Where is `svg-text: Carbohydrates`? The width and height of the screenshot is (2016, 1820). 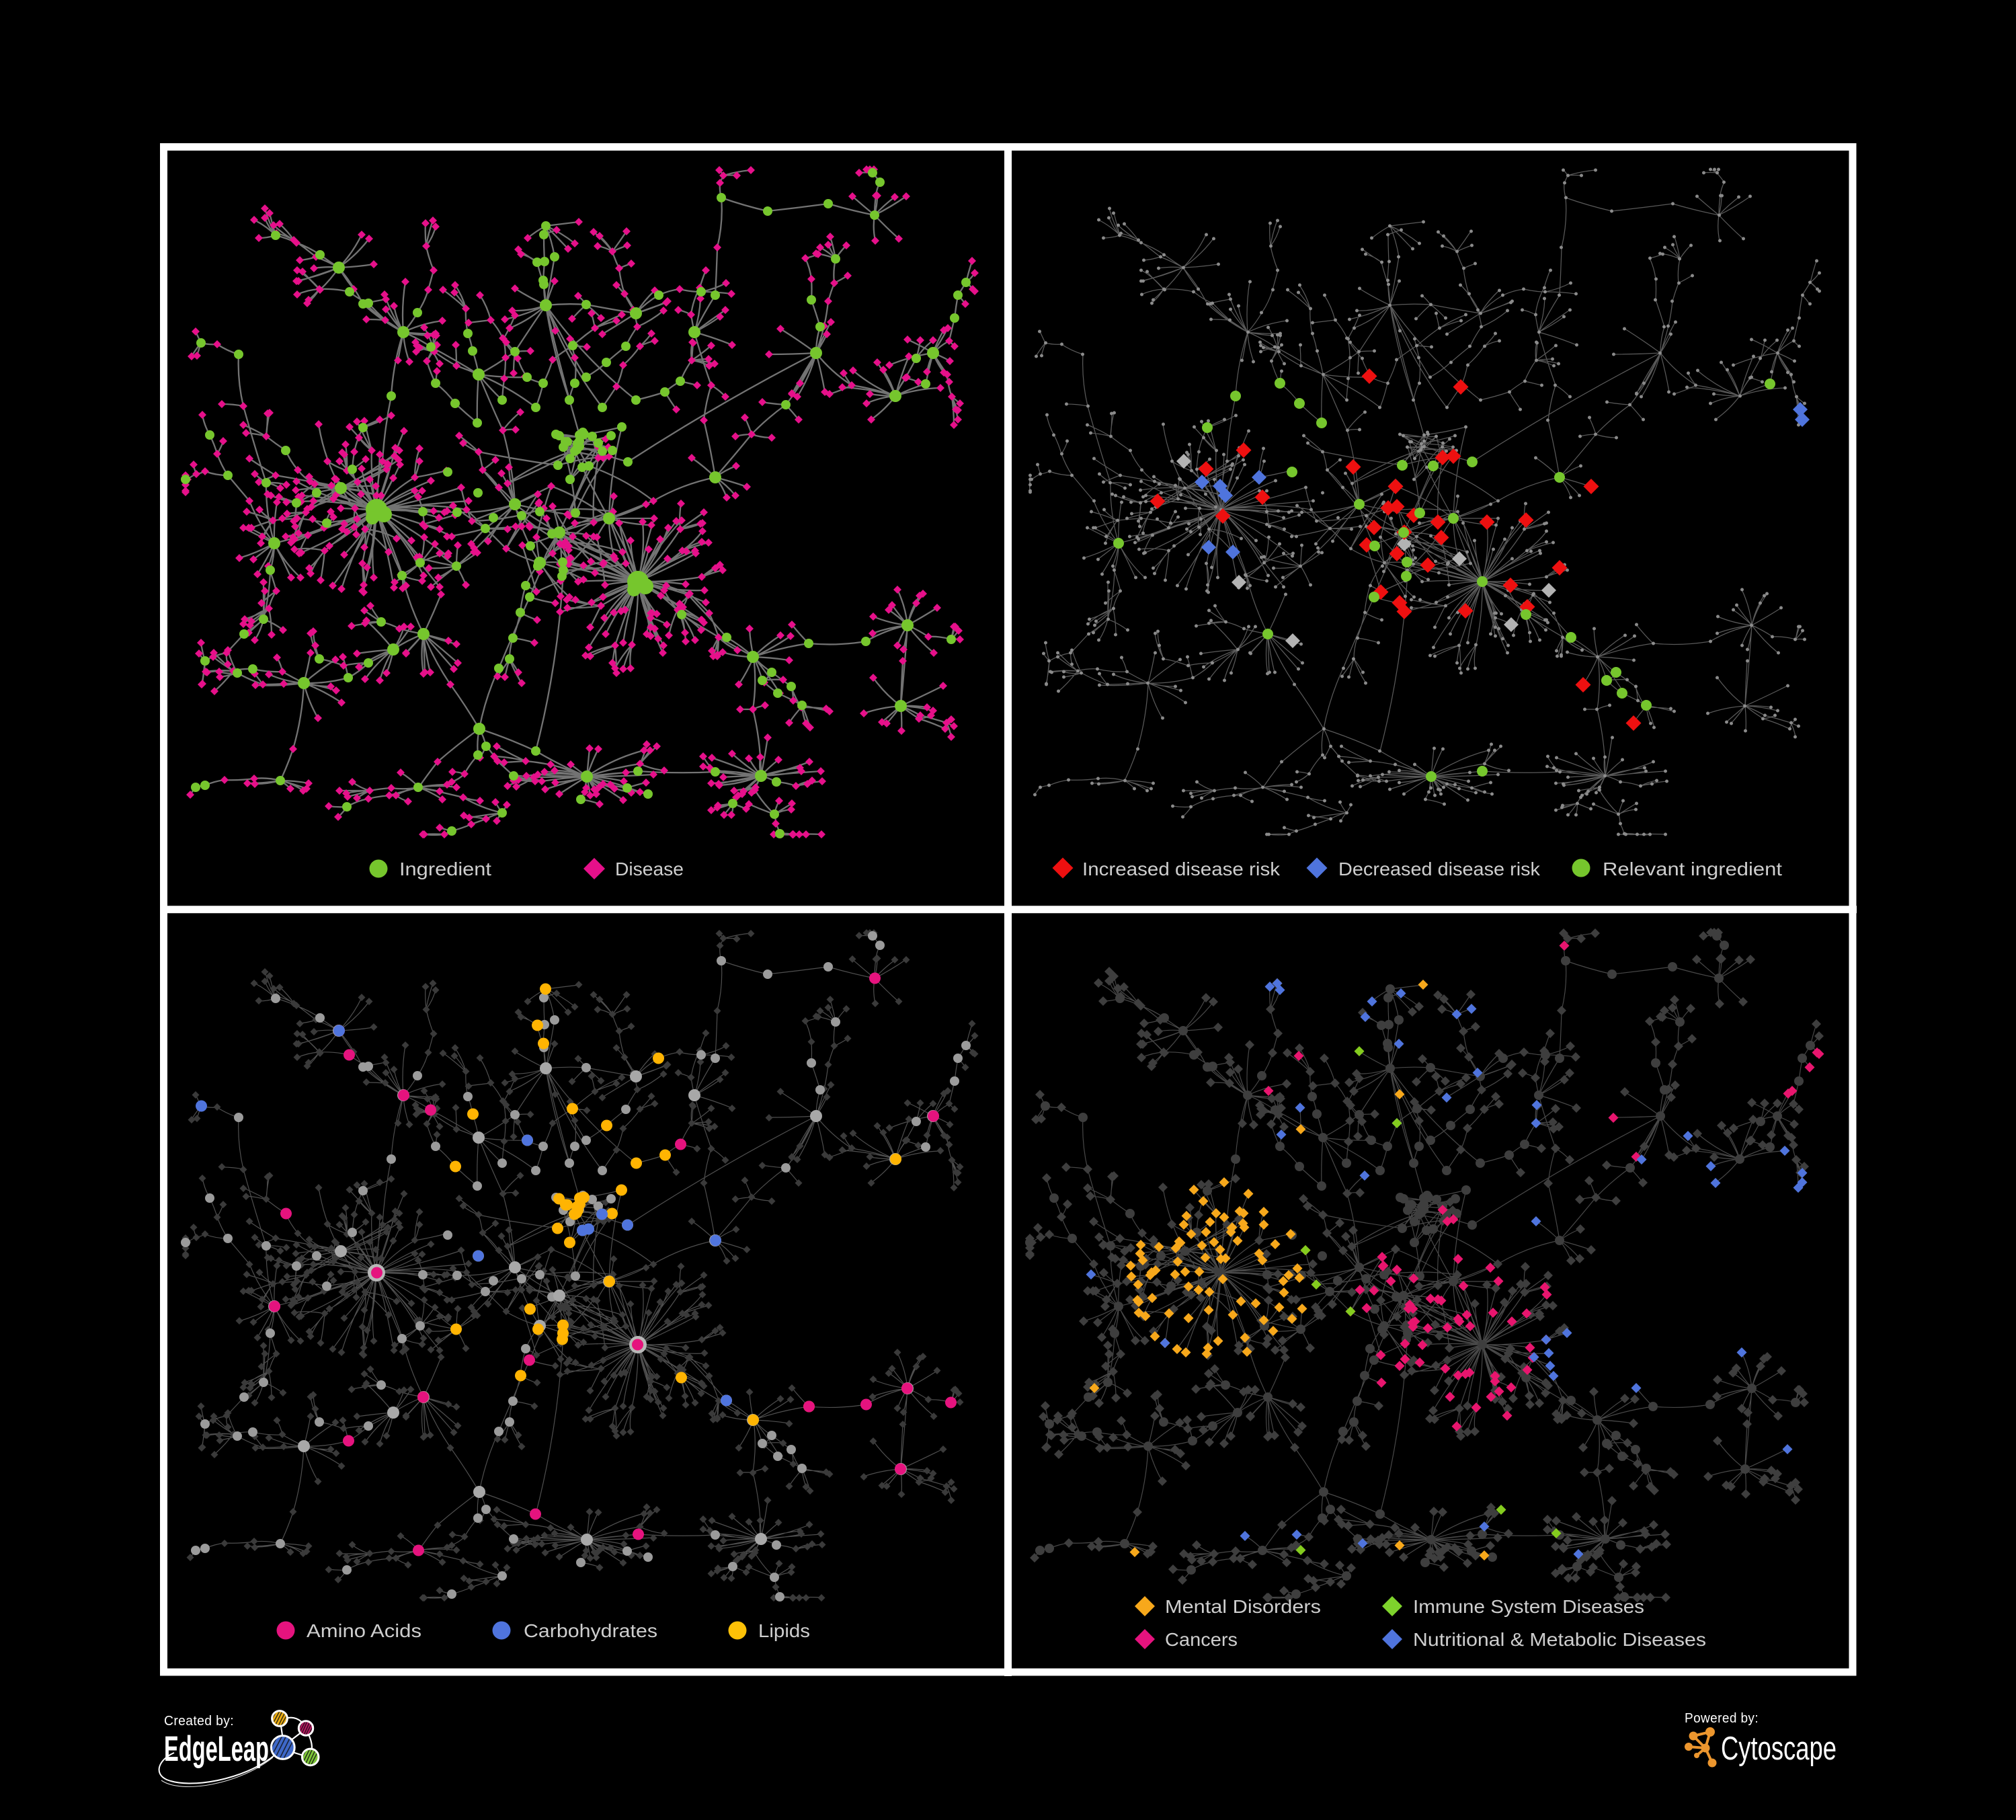 svg-text: Carbohydrates is located at coordinates (590, 1630).